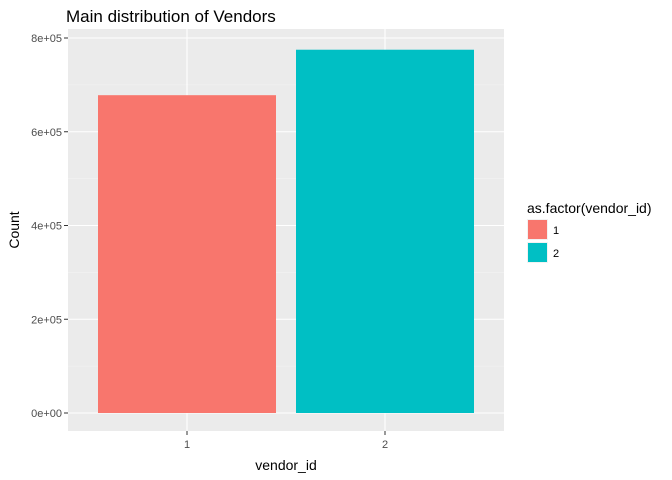  I want to click on y-tick-label: 0e+00, so click(46, 414).